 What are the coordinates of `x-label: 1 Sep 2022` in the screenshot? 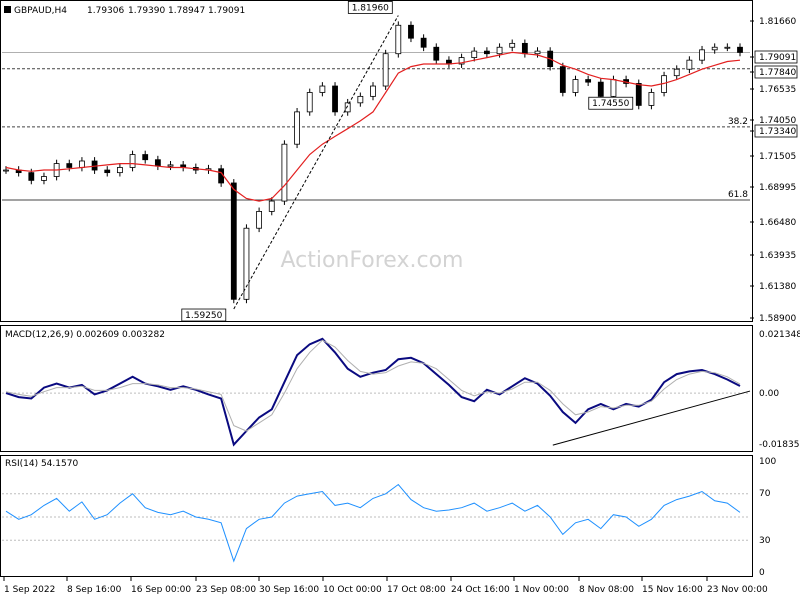 It's located at (29, 590).